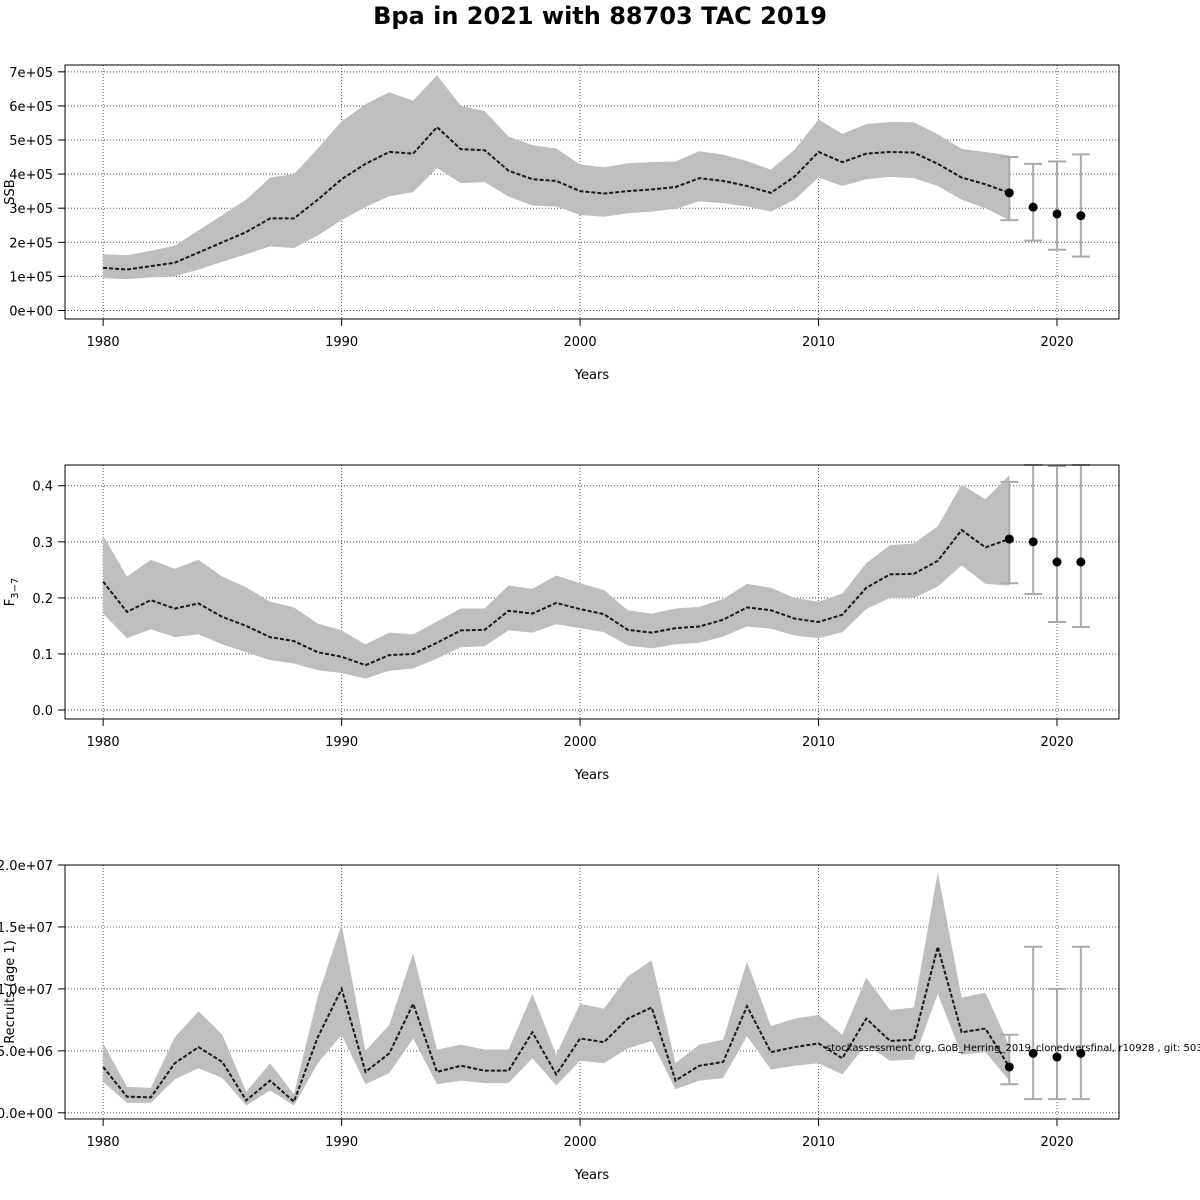 This screenshot has width=1200, height=1200. Describe the element at coordinates (26, 1114) in the screenshot. I see `y-tick-label: 0.0e+00` at that location.